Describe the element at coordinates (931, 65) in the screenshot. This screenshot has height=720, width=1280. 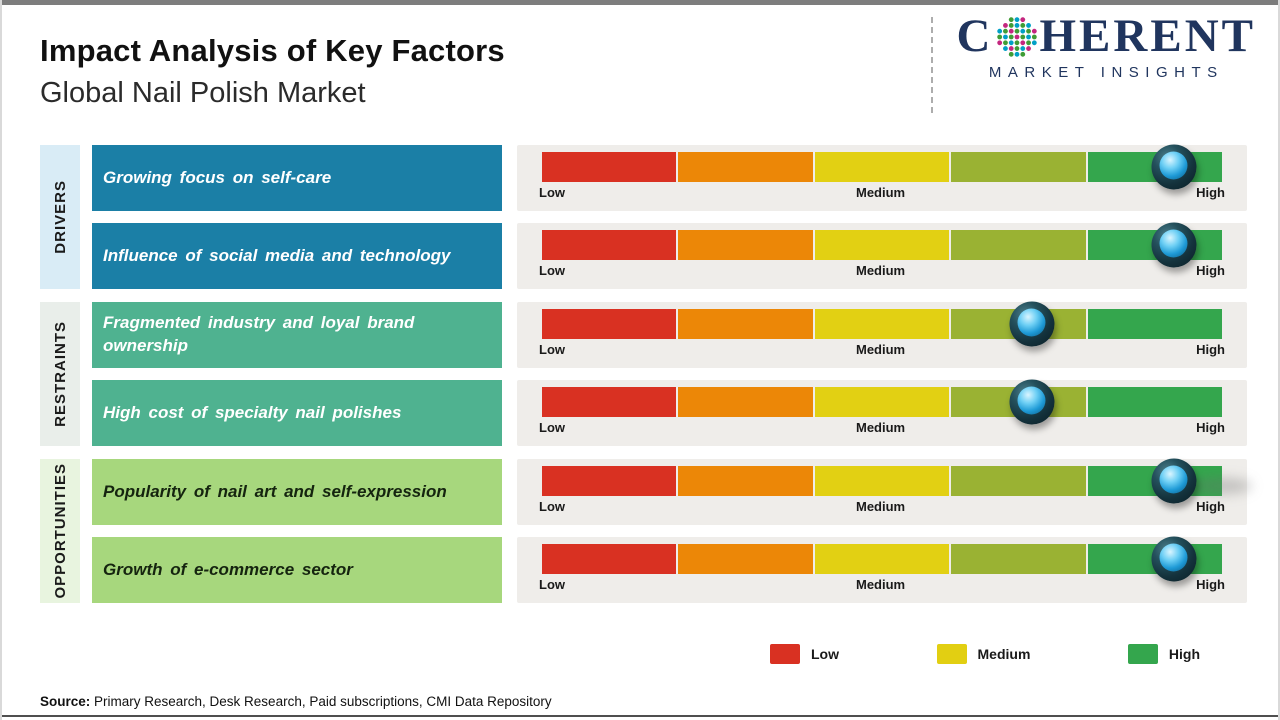
I see `header-divider` at that location.